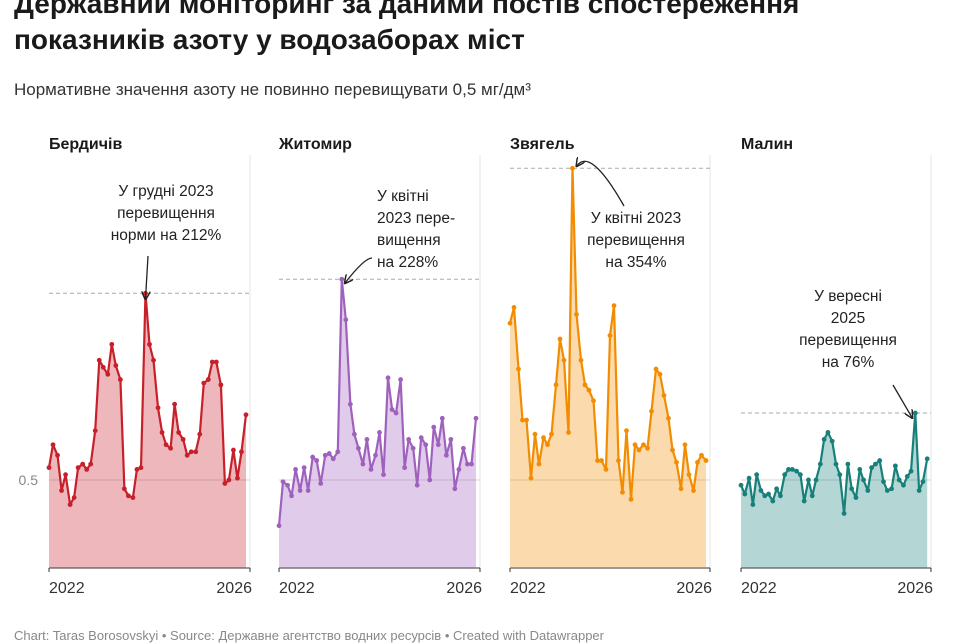 This screenshot has width=960, height=643. I want to click on panel-title: Бердичів, so click(86, 144).